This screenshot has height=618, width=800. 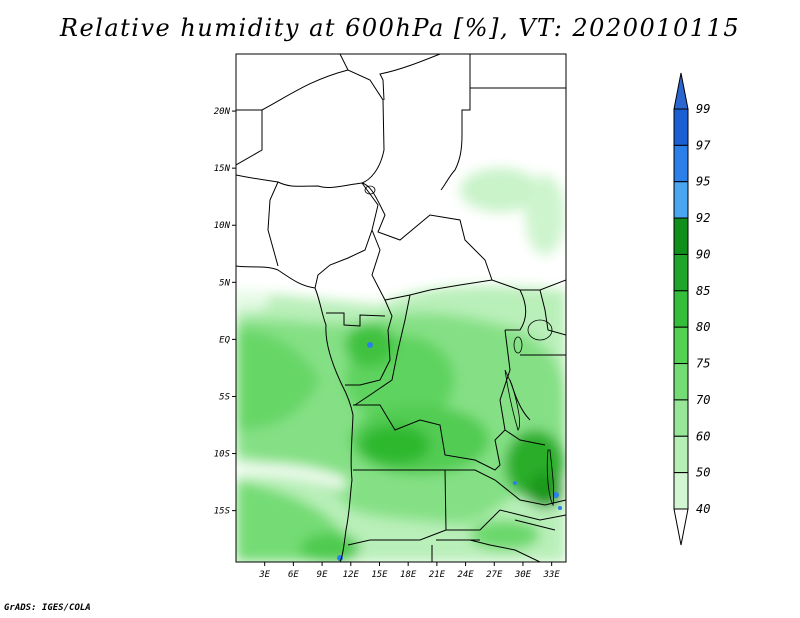 I want to click on lat-tick-label: 10N, so click(x=222, y=226).